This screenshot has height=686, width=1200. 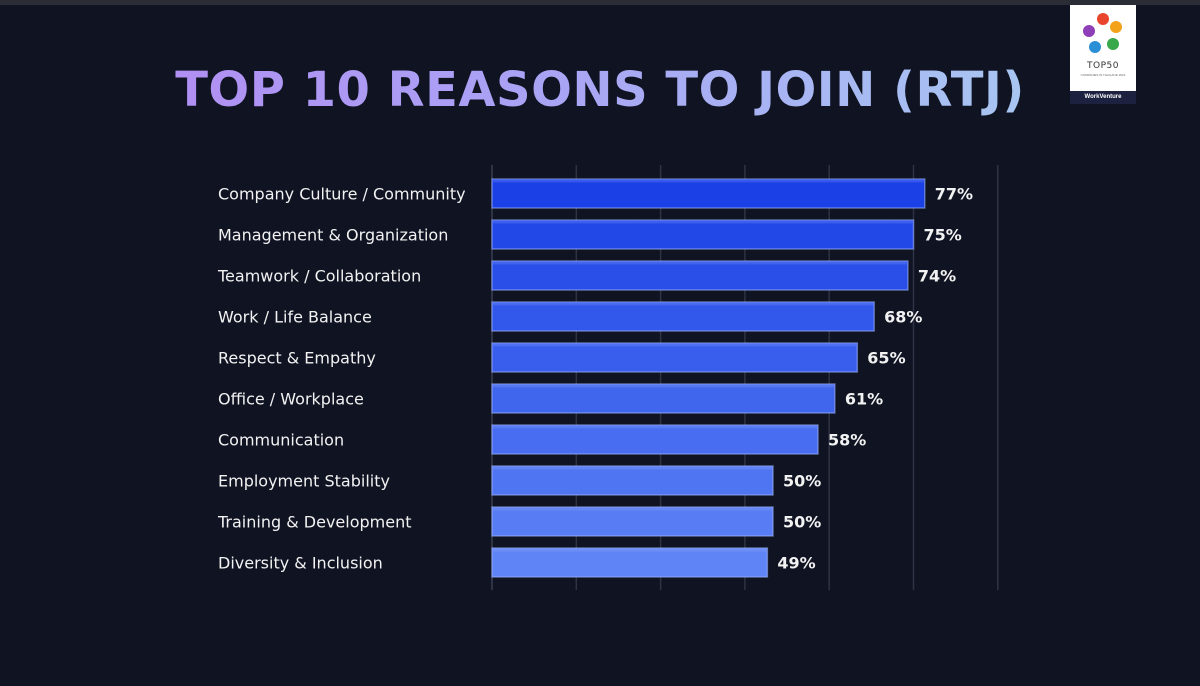 What do you see at coordinates (954, 194) in the screenshot?
I see `value-label: 77%` at bounding box center [954, 194].